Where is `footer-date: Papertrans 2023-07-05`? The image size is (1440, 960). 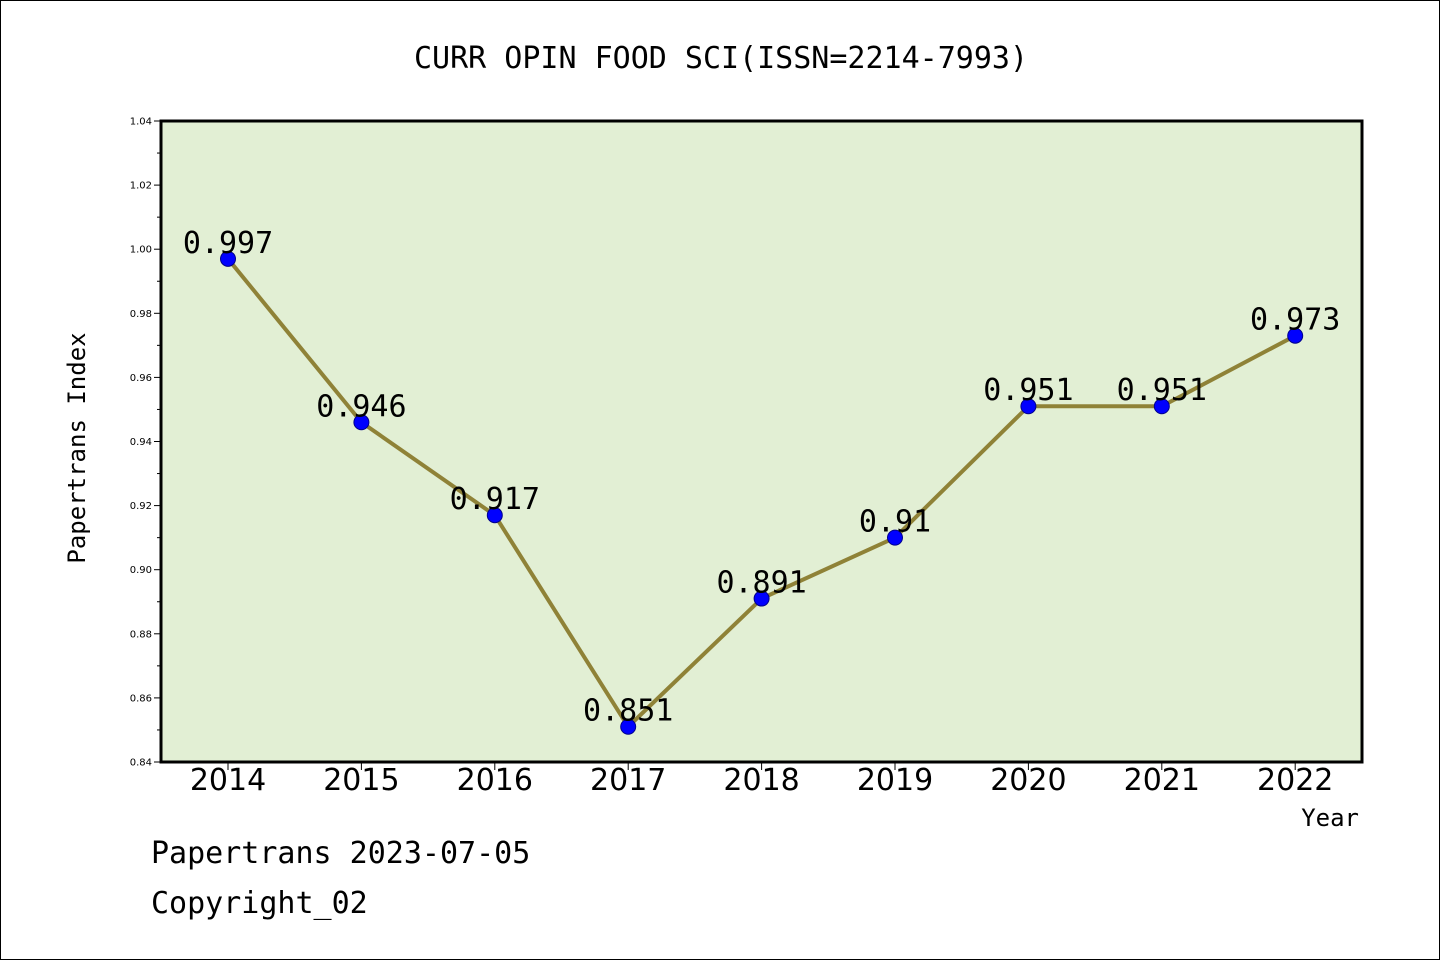 footer-date: Papertrans 2023-07-05 is located at coordinates (341, 853).